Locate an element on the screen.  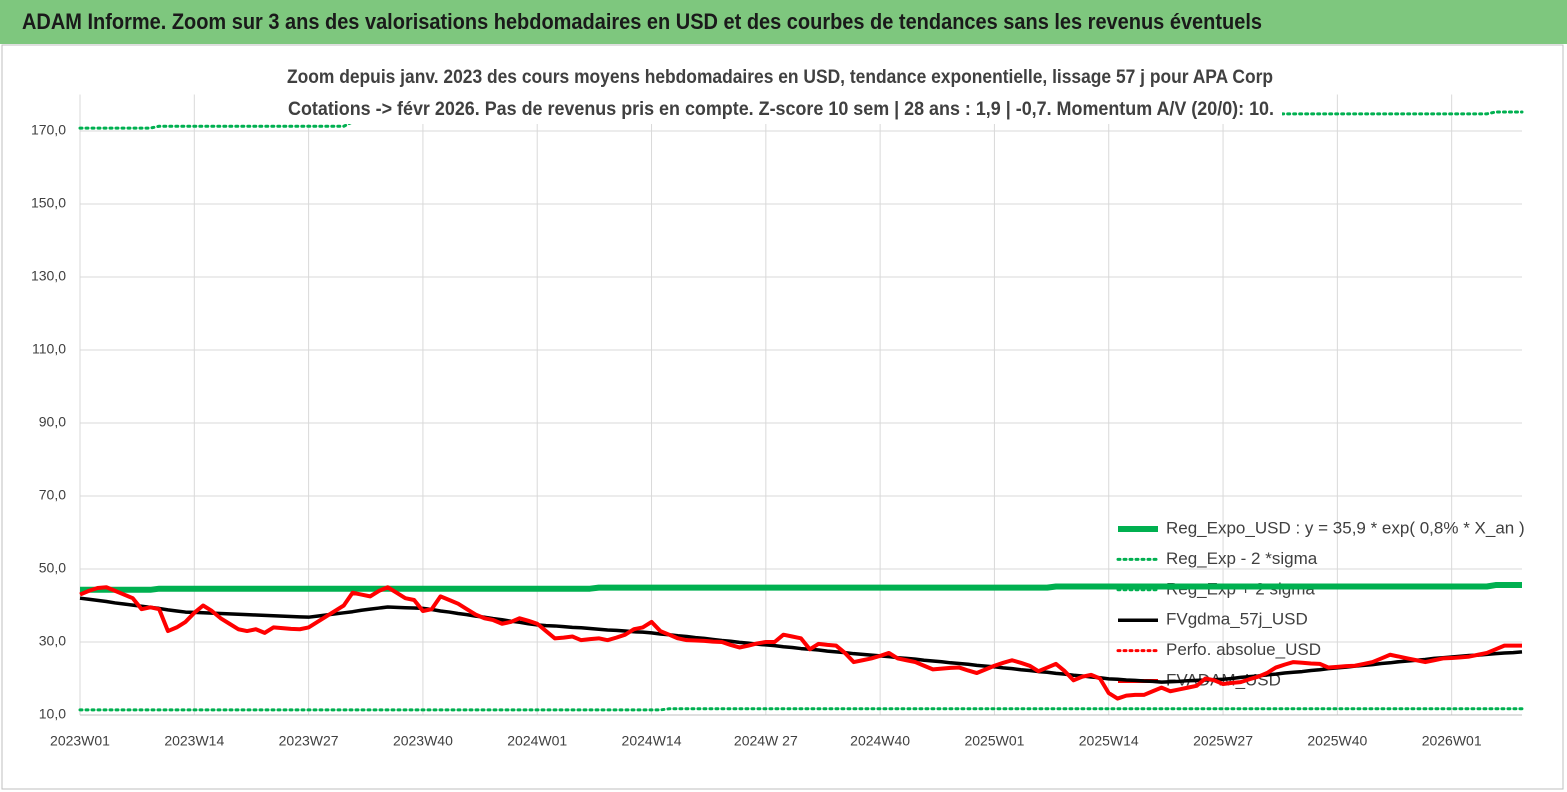
y-tick-label: 30,0 is located at coordinates (52, 641).